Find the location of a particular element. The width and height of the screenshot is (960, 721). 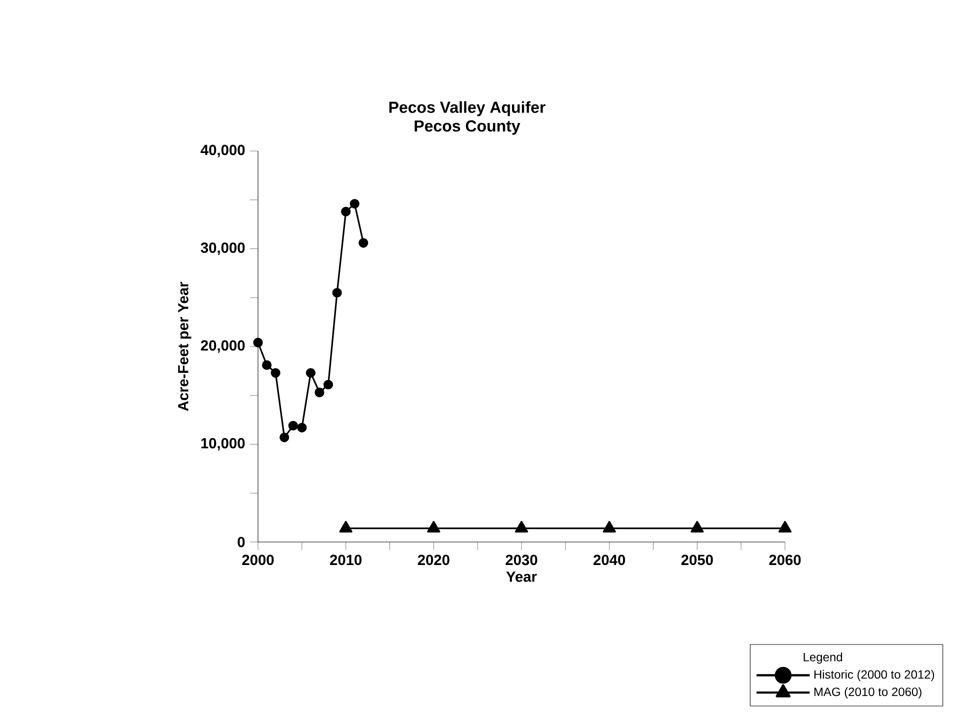

legend-title: Legend is located at coordinates (823, 658).